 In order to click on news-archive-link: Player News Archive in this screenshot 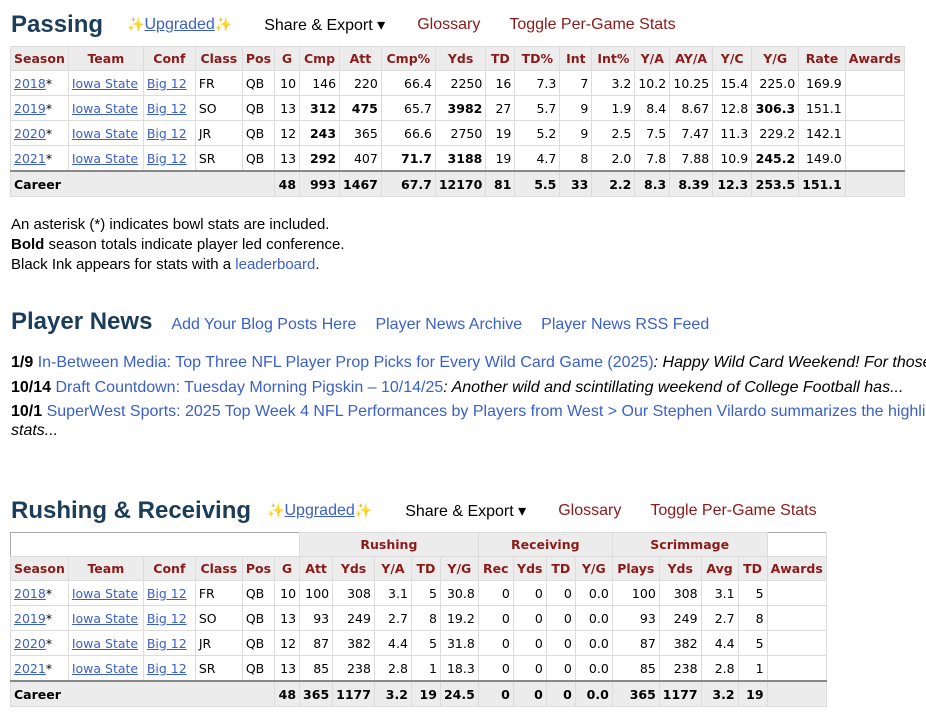, I will do `click(449, 324)`.